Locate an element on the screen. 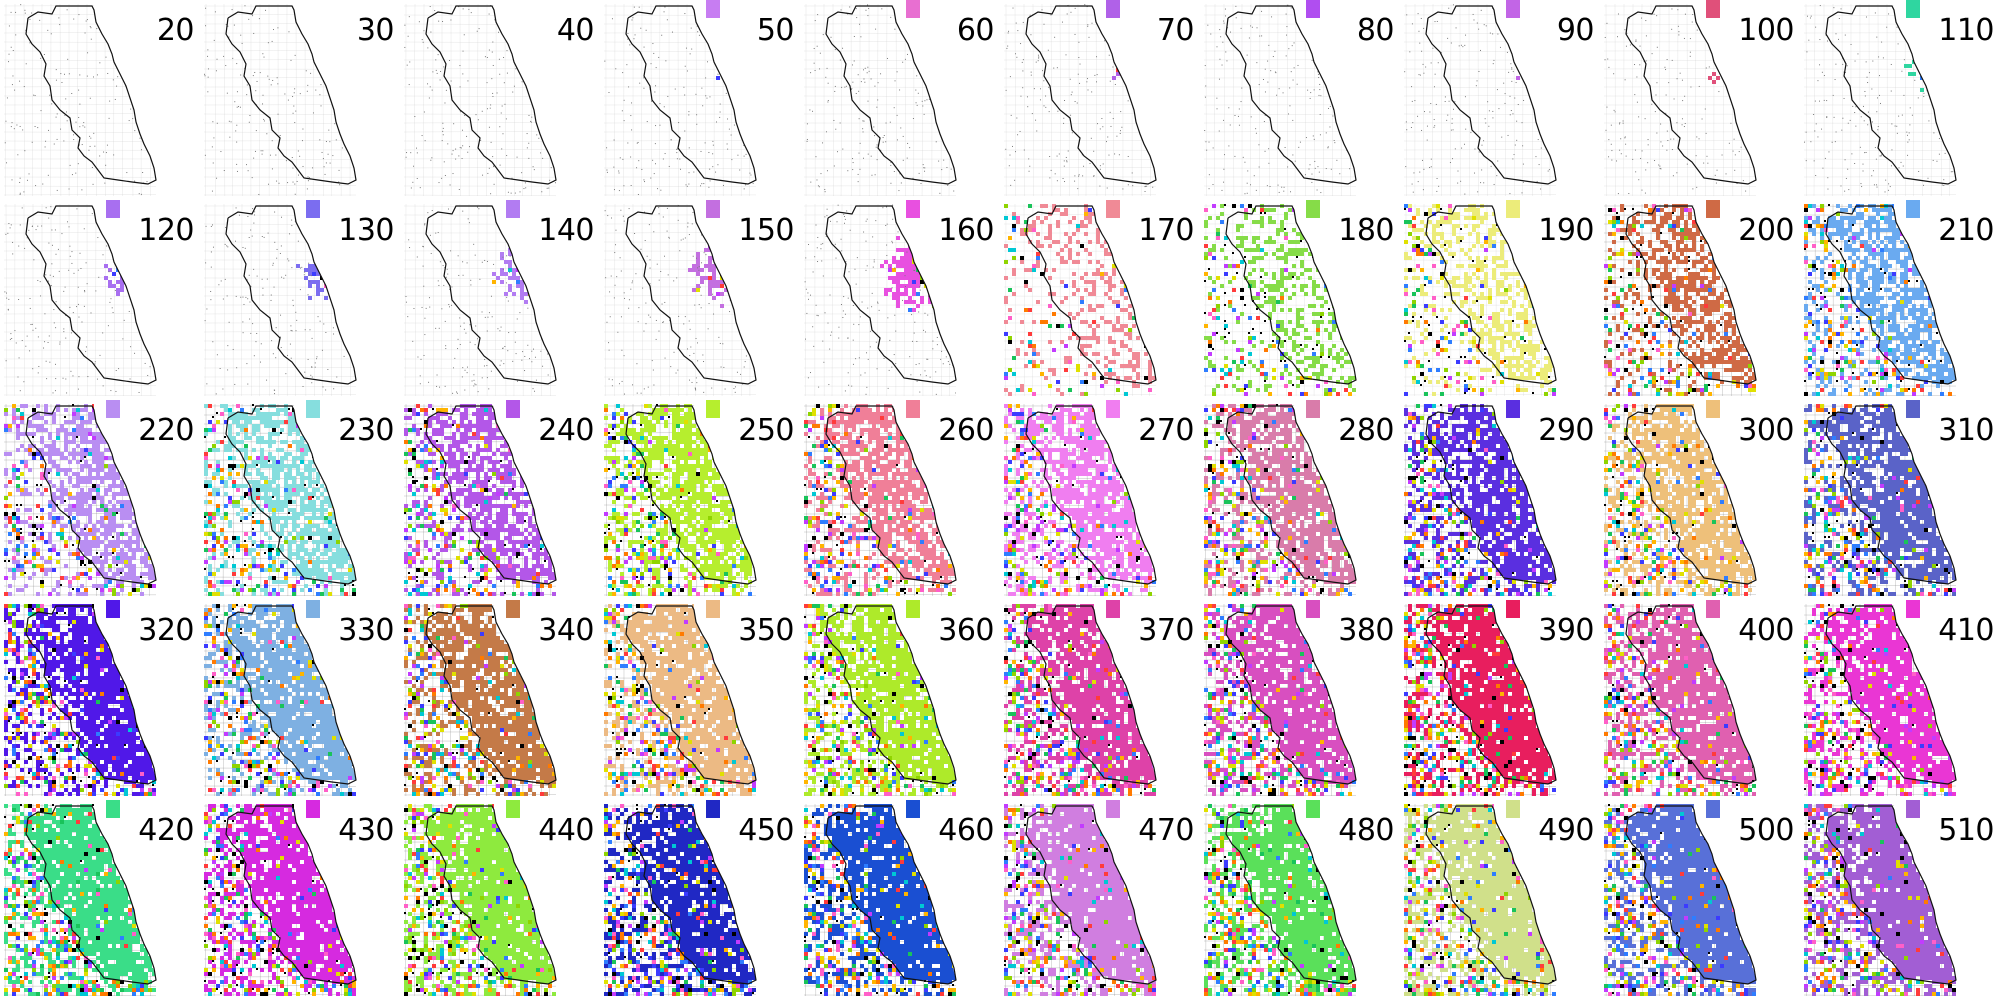  panel-label: 140 is located at coordinates (566, 231).